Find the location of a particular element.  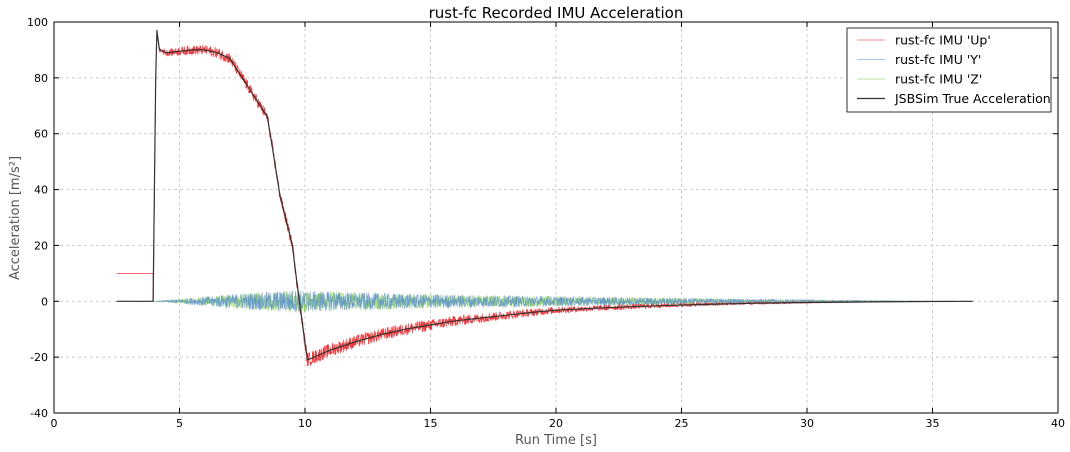

y-tick-label: 0 is located at coordinates (44, 301).